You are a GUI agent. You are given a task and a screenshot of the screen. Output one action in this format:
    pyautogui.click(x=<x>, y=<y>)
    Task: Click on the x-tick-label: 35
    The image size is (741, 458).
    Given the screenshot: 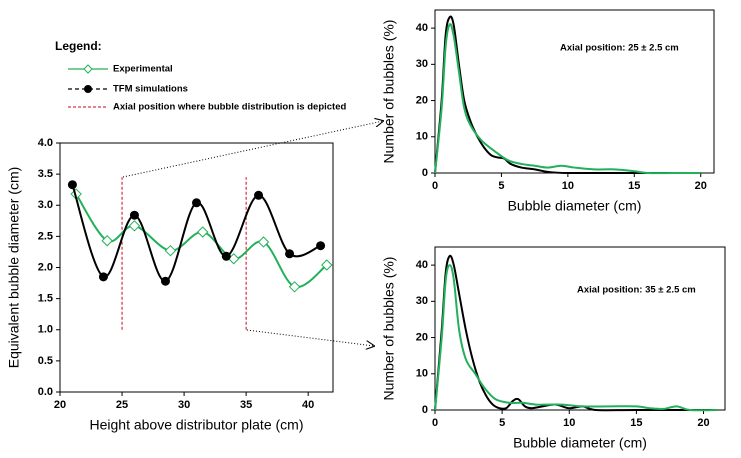 What is the action you would take?
    pyautogui.click(x=246, y=405)
    